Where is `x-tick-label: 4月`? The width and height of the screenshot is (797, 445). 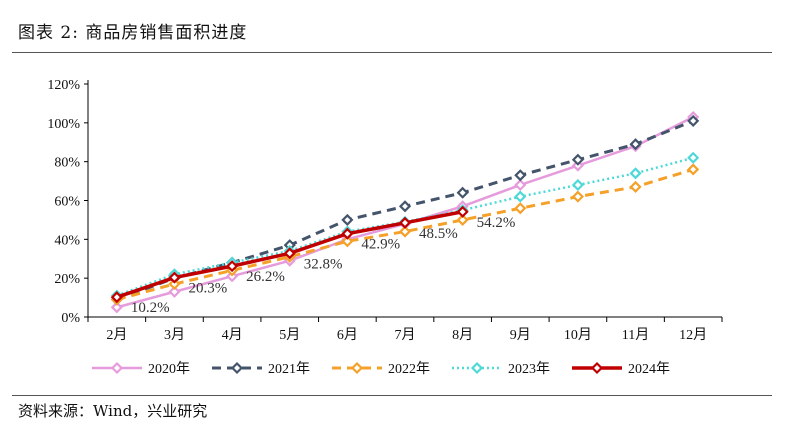 x-tick-label: 4月 is located at coordinates (232, 335).